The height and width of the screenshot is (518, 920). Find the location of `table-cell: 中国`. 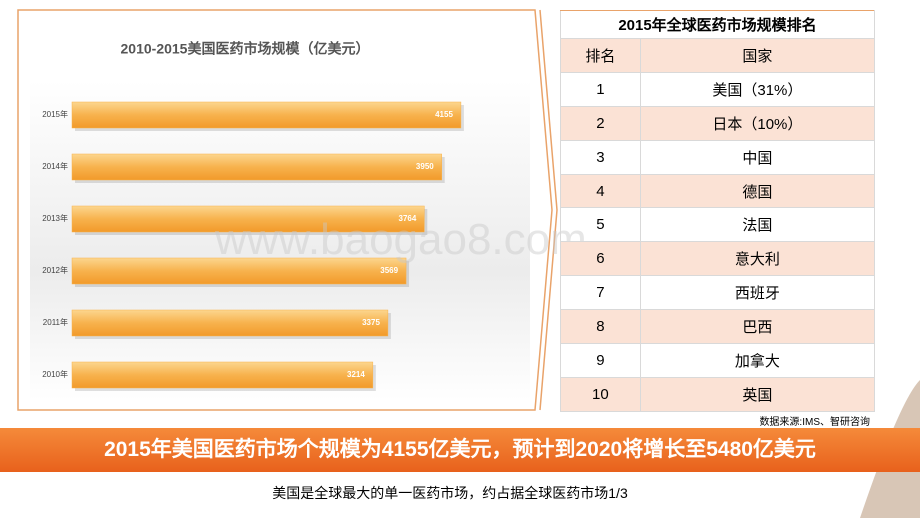

table-cell: 中国 is located at coordinates (757, 157).